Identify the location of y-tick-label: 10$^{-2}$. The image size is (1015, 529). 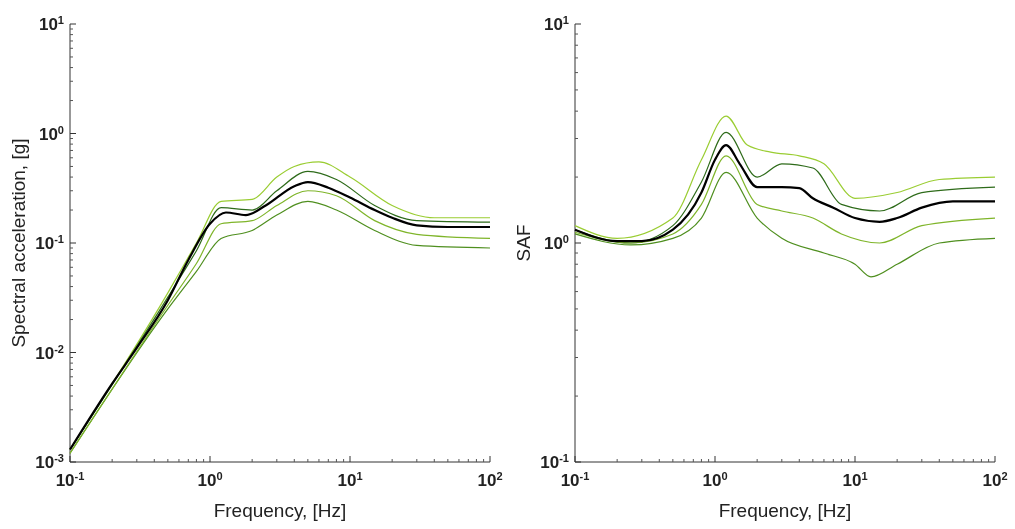
(49, 352).